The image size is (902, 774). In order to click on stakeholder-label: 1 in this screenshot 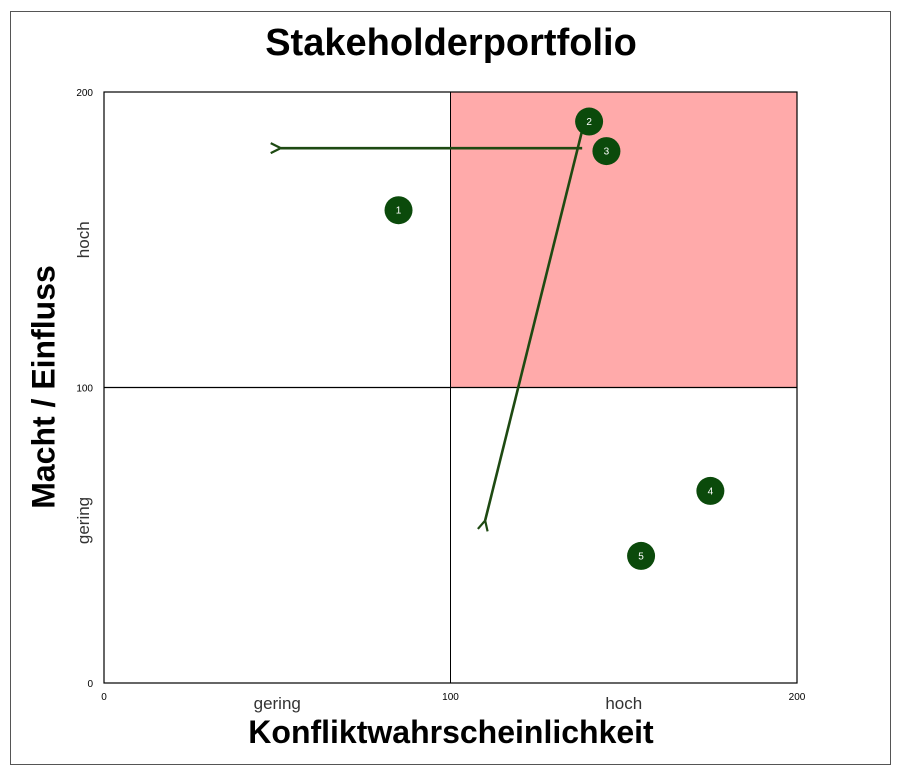, I will do `click(399, 211)`.